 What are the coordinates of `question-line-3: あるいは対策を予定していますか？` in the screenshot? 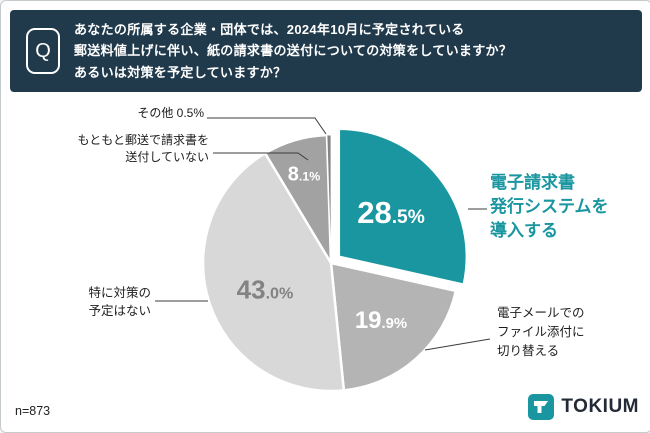 It's located at (180, 72).